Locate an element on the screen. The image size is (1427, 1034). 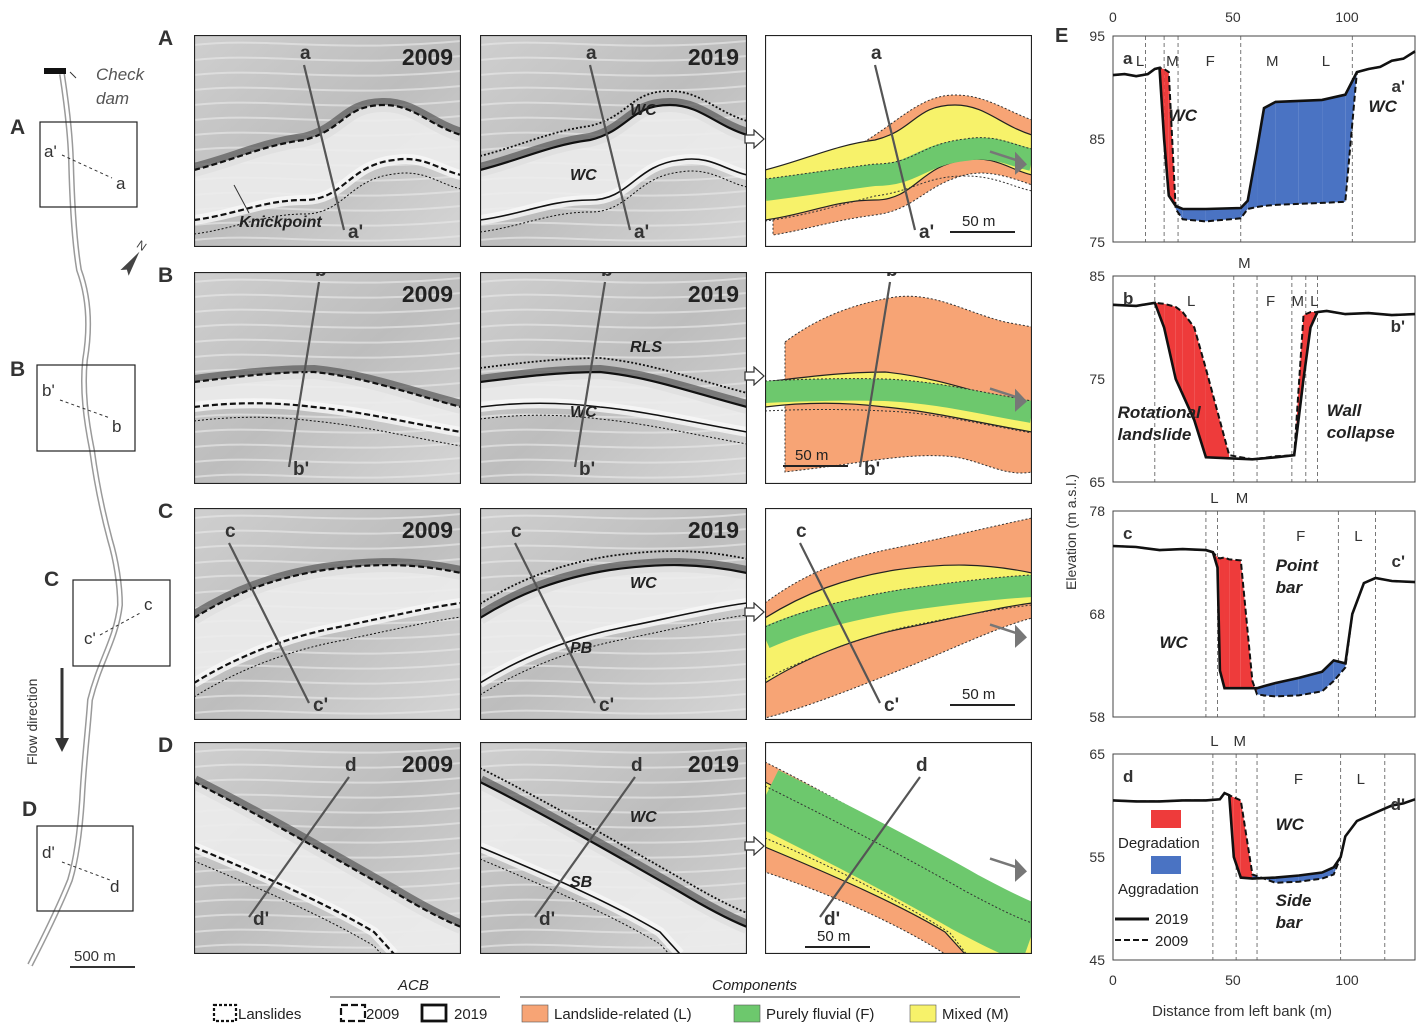
profile-b-annotation-0: landslide is located at coordinates (1155, 434).